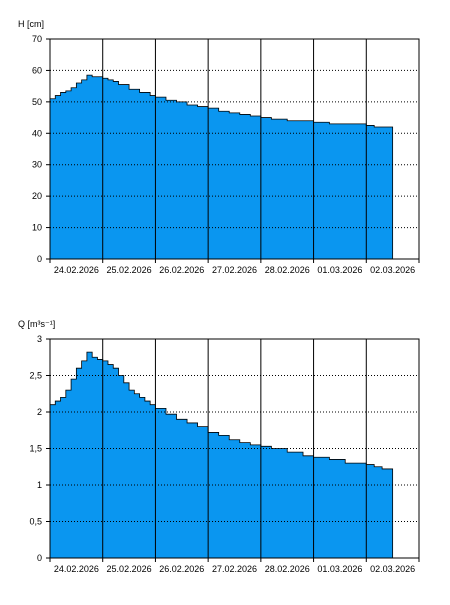 The image size is (450, 605). I want to click on chart1-ytick-label-4: 40, so click(37, 133).